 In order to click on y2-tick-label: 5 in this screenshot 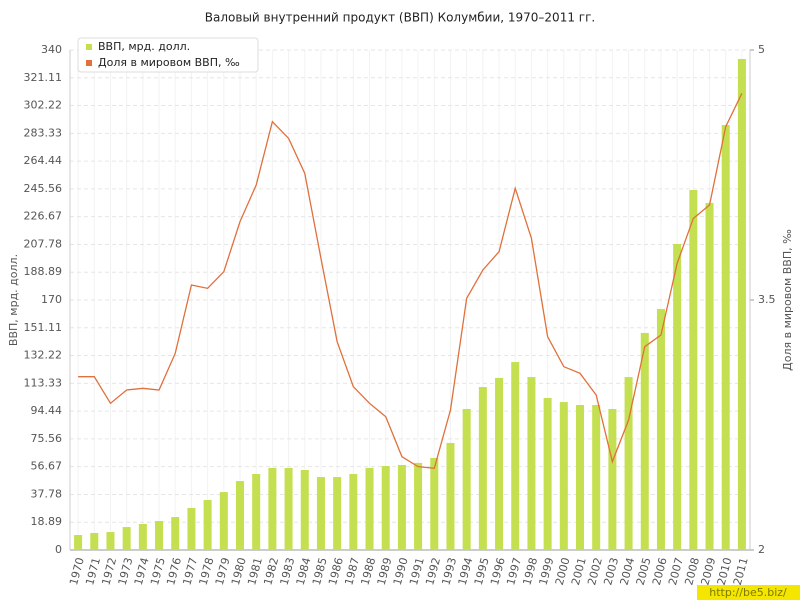, I will do `click(761, 49)`.